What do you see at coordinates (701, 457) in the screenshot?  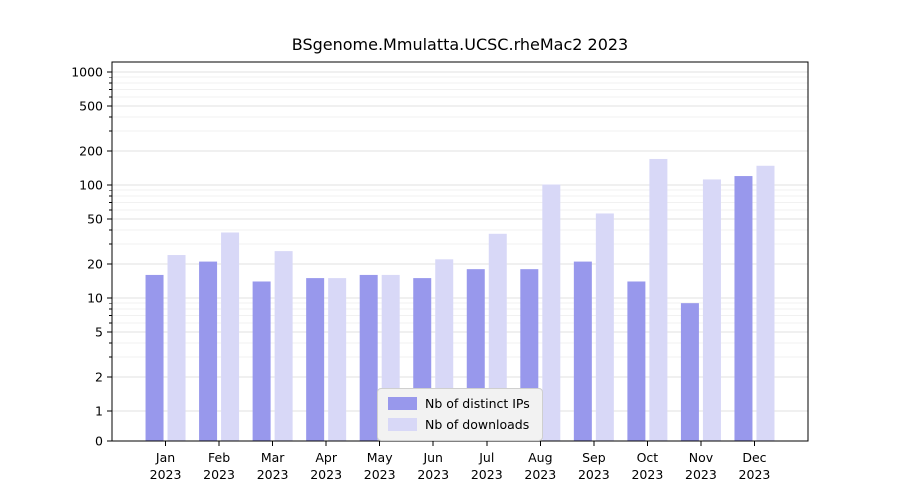 I see `x-tick-label-month: Nov` at bounding box center [701, 457].